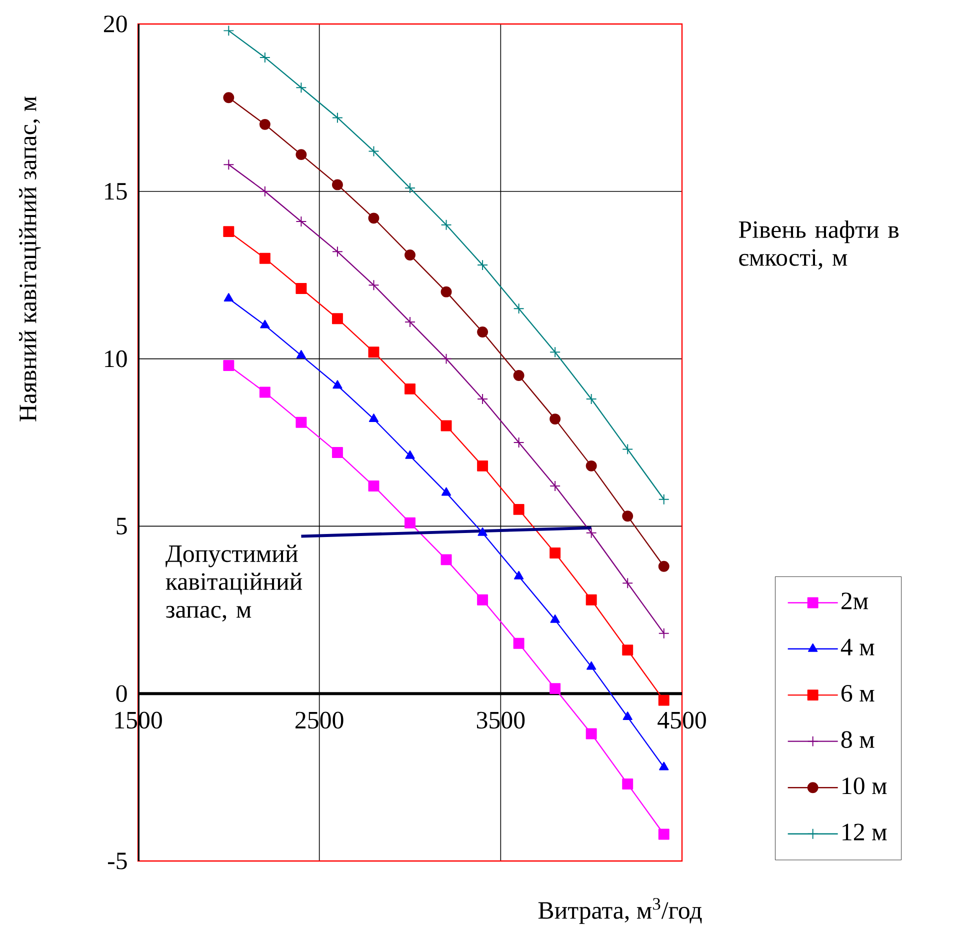 Image resolution: width=963 pixels, height=931 pixels. I want to click on series-label: Допустимий кавітаційний запас, м, so click(234, 583).